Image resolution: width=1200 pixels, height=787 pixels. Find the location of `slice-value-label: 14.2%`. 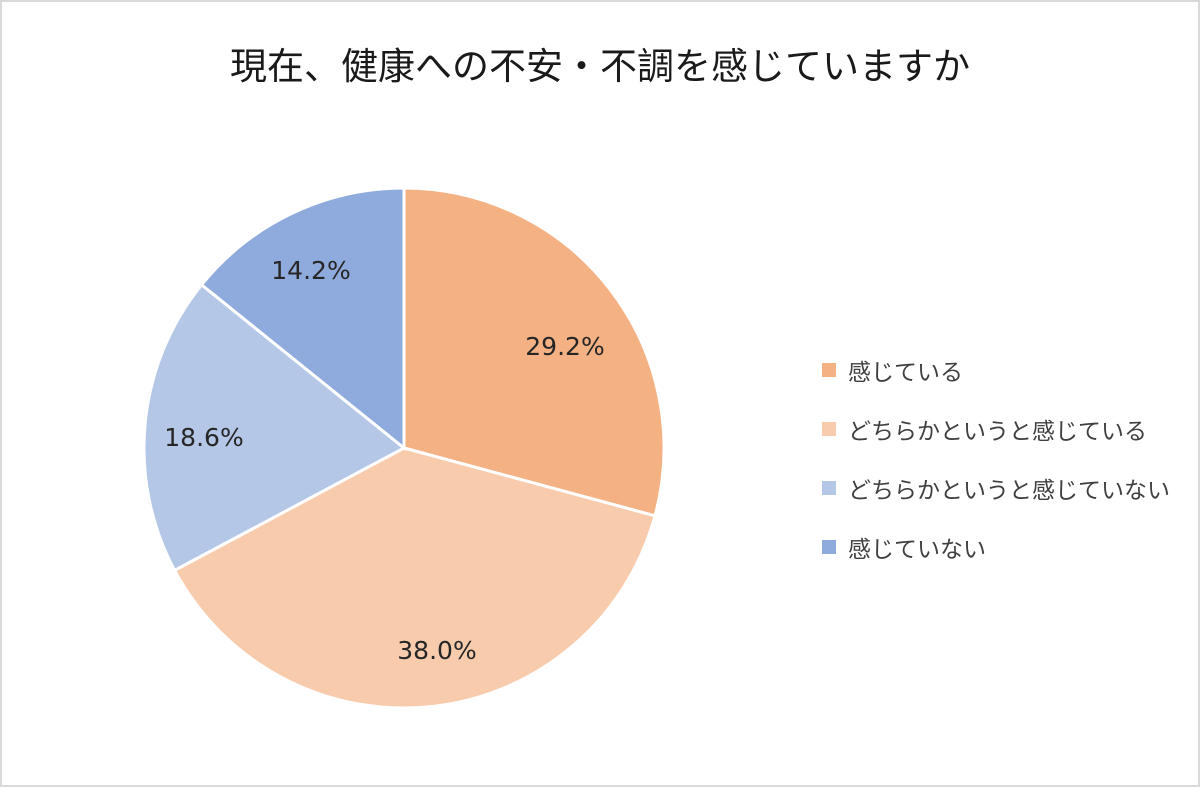

slice-value-label: 14.2% is located at coordinates (310, 270).